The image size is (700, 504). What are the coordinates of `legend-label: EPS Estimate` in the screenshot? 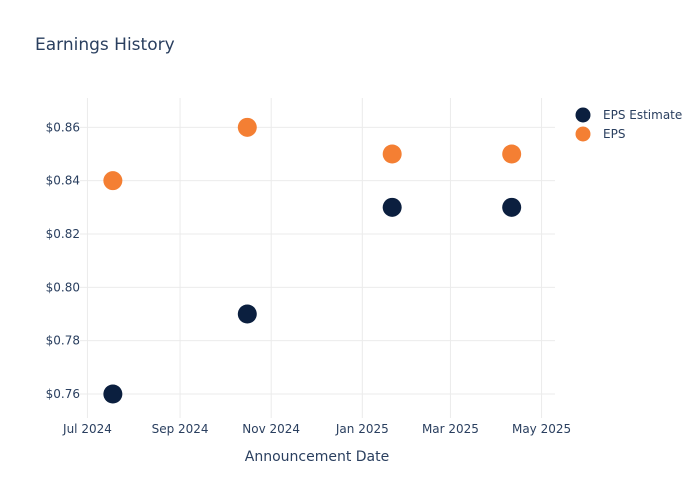 It's located at (642, 115).